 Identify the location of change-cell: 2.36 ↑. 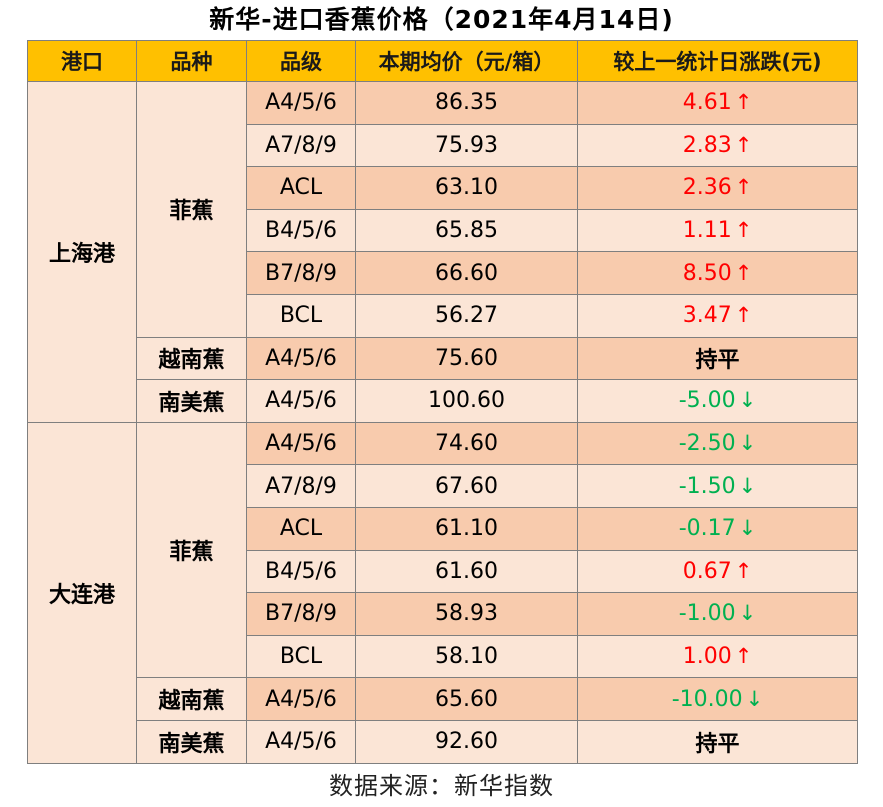
(717, 188).